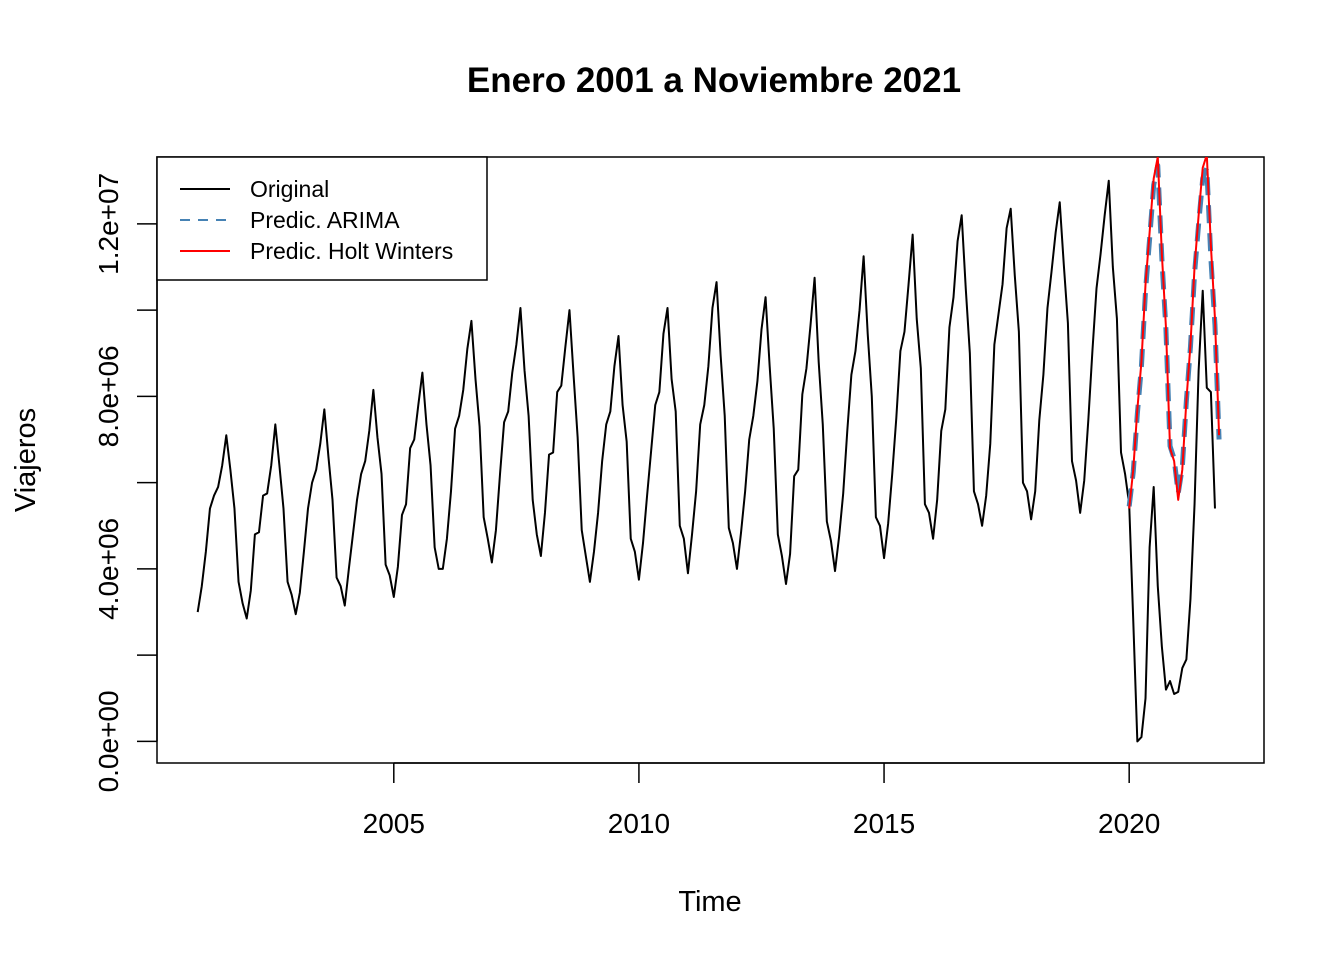 The image size is (1344, 960). I want to click on x-axis: 2005 2010 2015 2020, so click(761, 800).